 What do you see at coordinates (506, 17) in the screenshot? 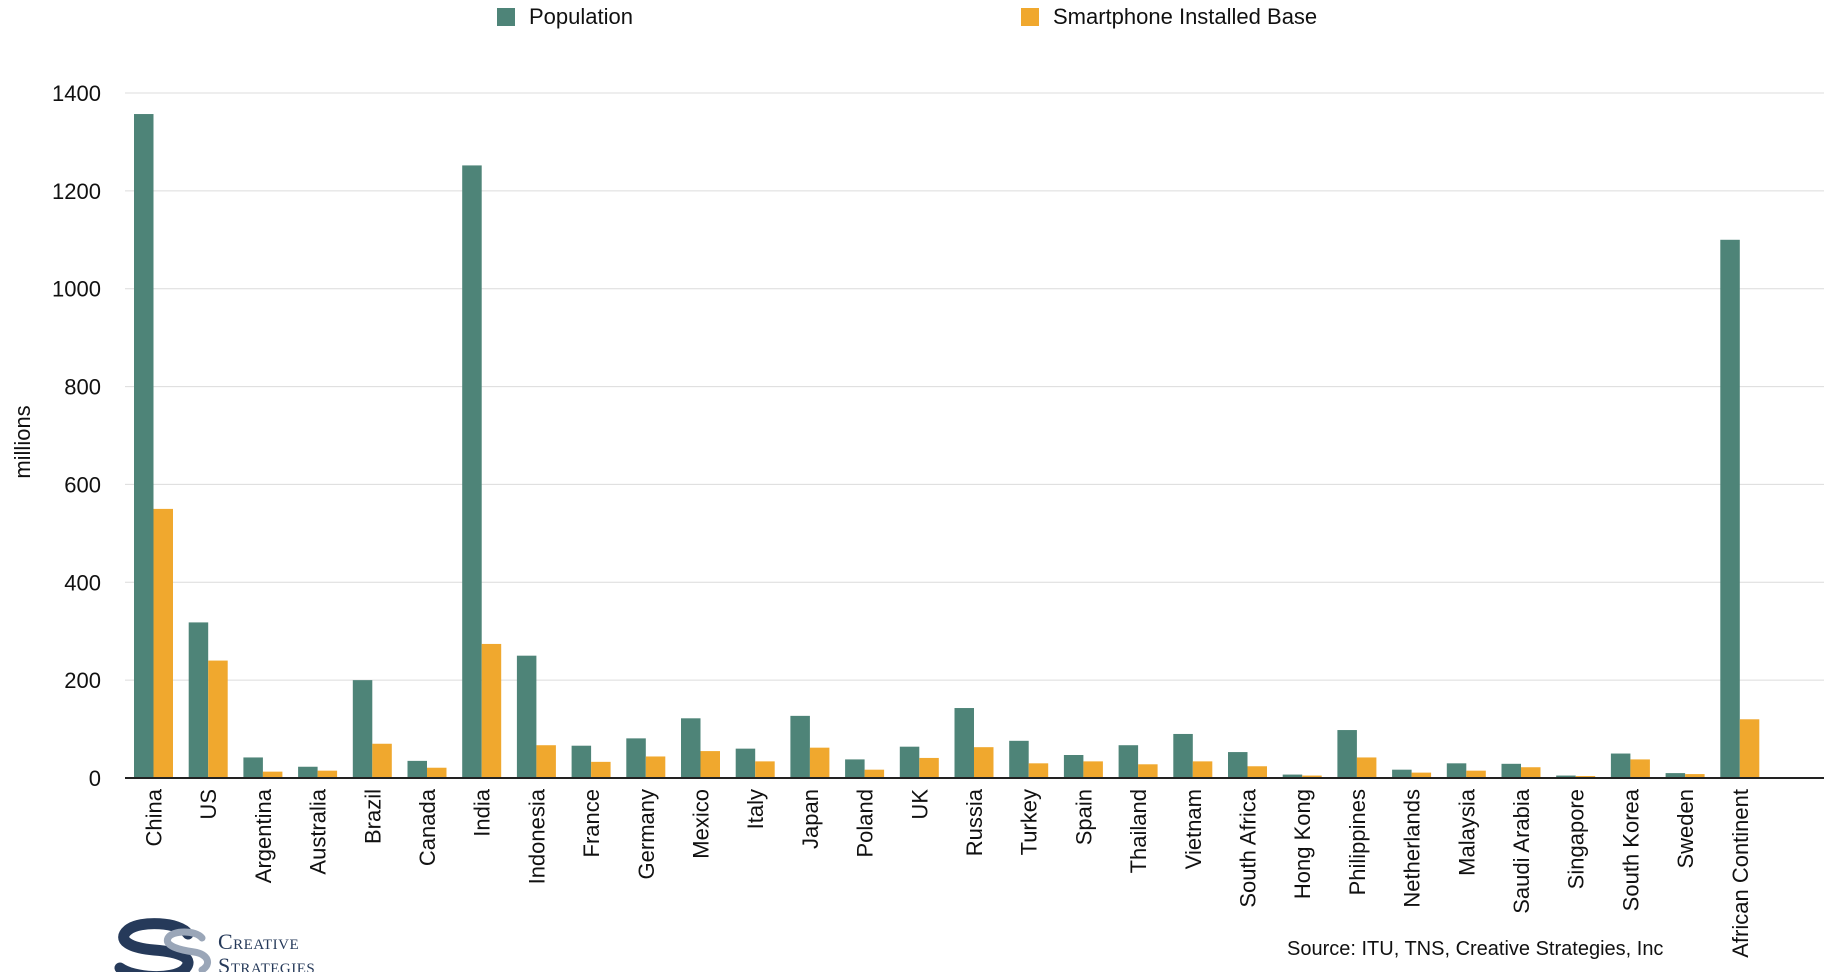
I see `population-swatch` at bounding box center [506, 17].